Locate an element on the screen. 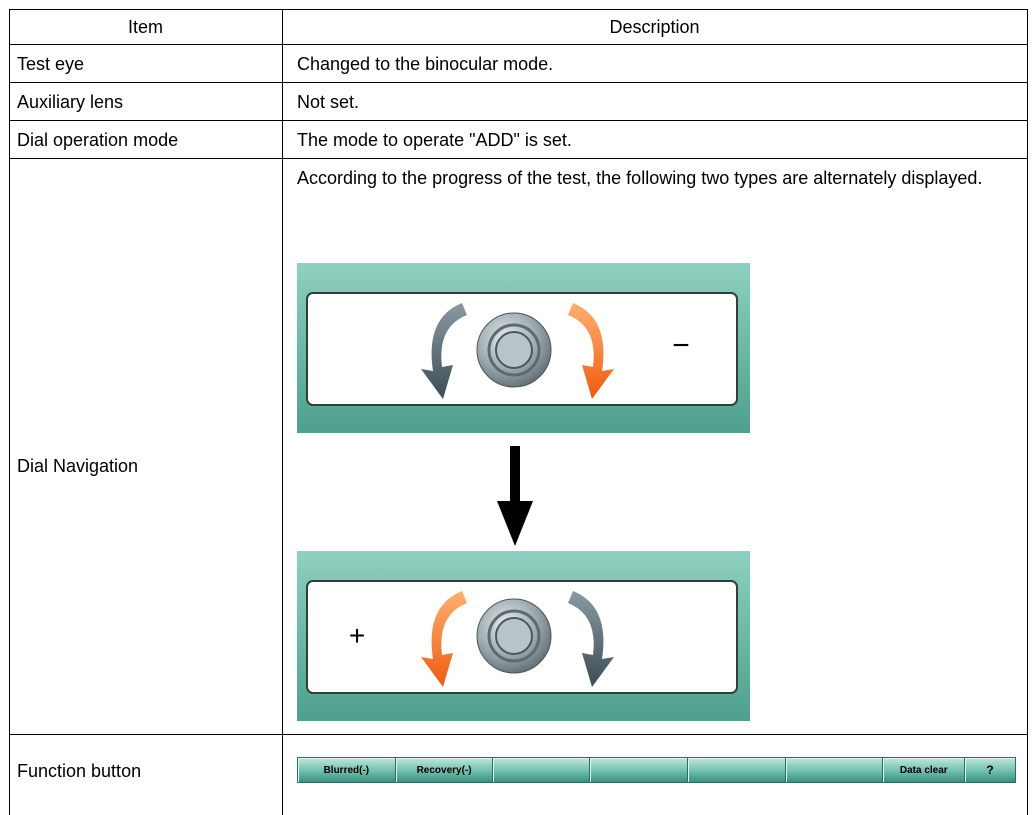 The height and width of the screenshot is (815, 1035). function-button: ? is located at coordinates (990, 770).